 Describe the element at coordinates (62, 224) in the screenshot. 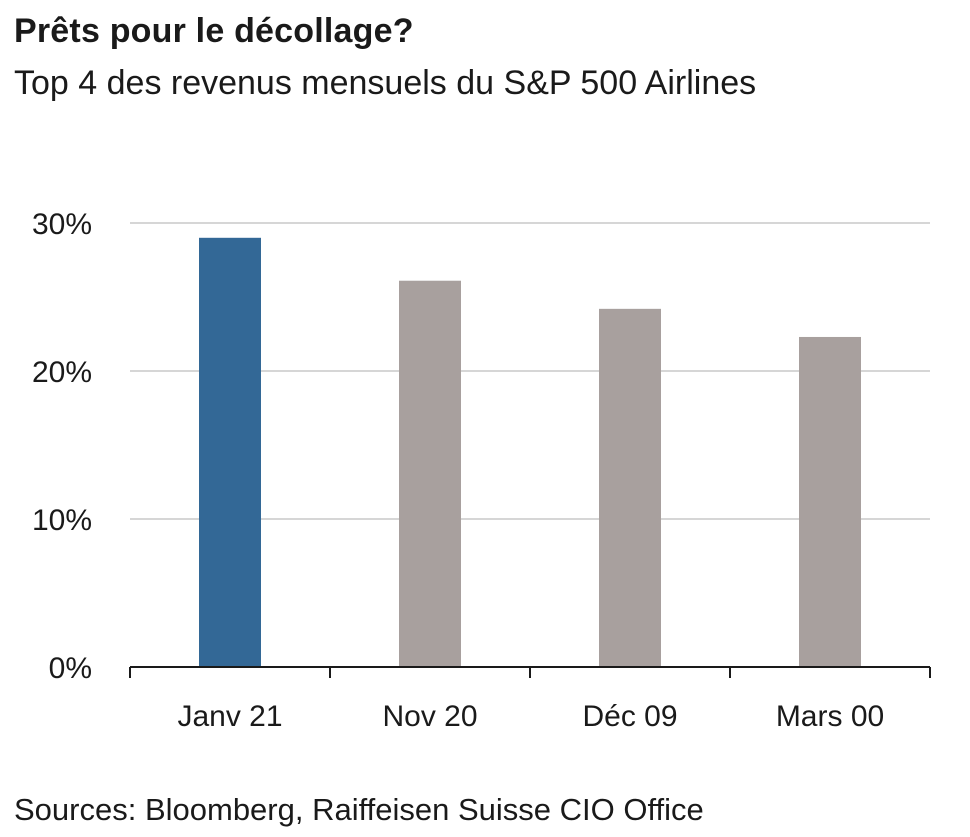

I see `y-tick-label: 30%` at that location.